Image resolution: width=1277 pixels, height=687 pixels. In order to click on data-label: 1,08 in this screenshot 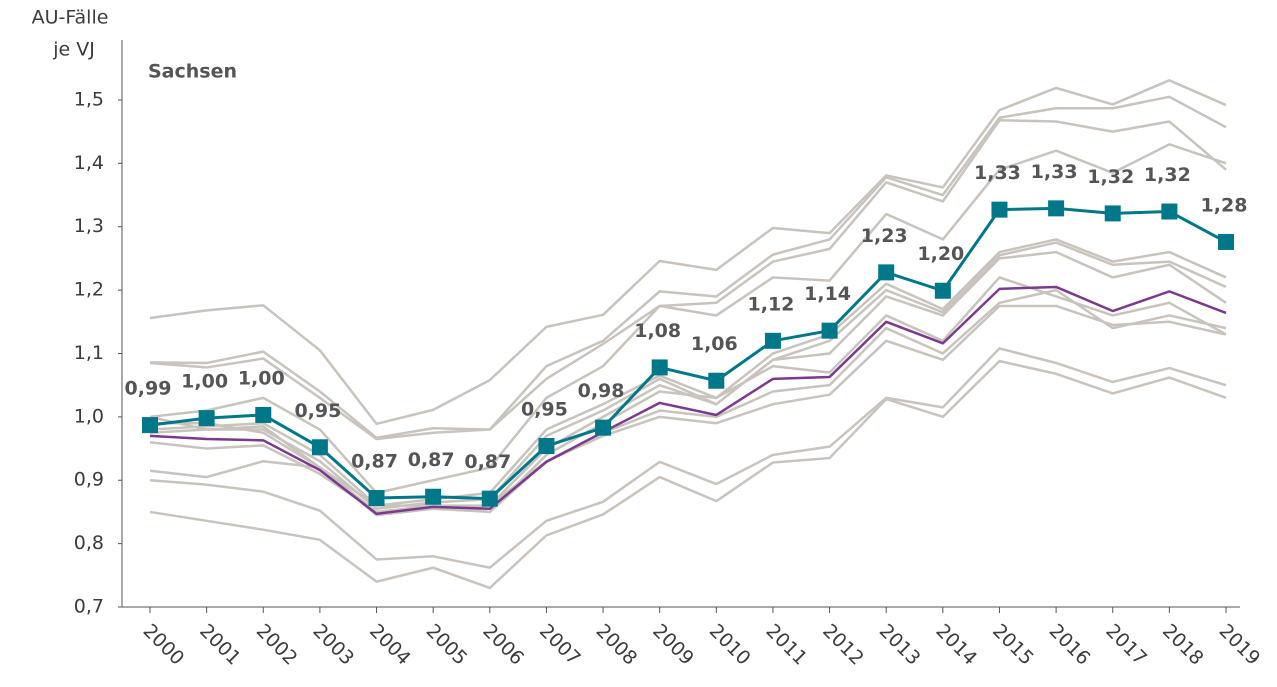, I will do `click(657, 331)`.